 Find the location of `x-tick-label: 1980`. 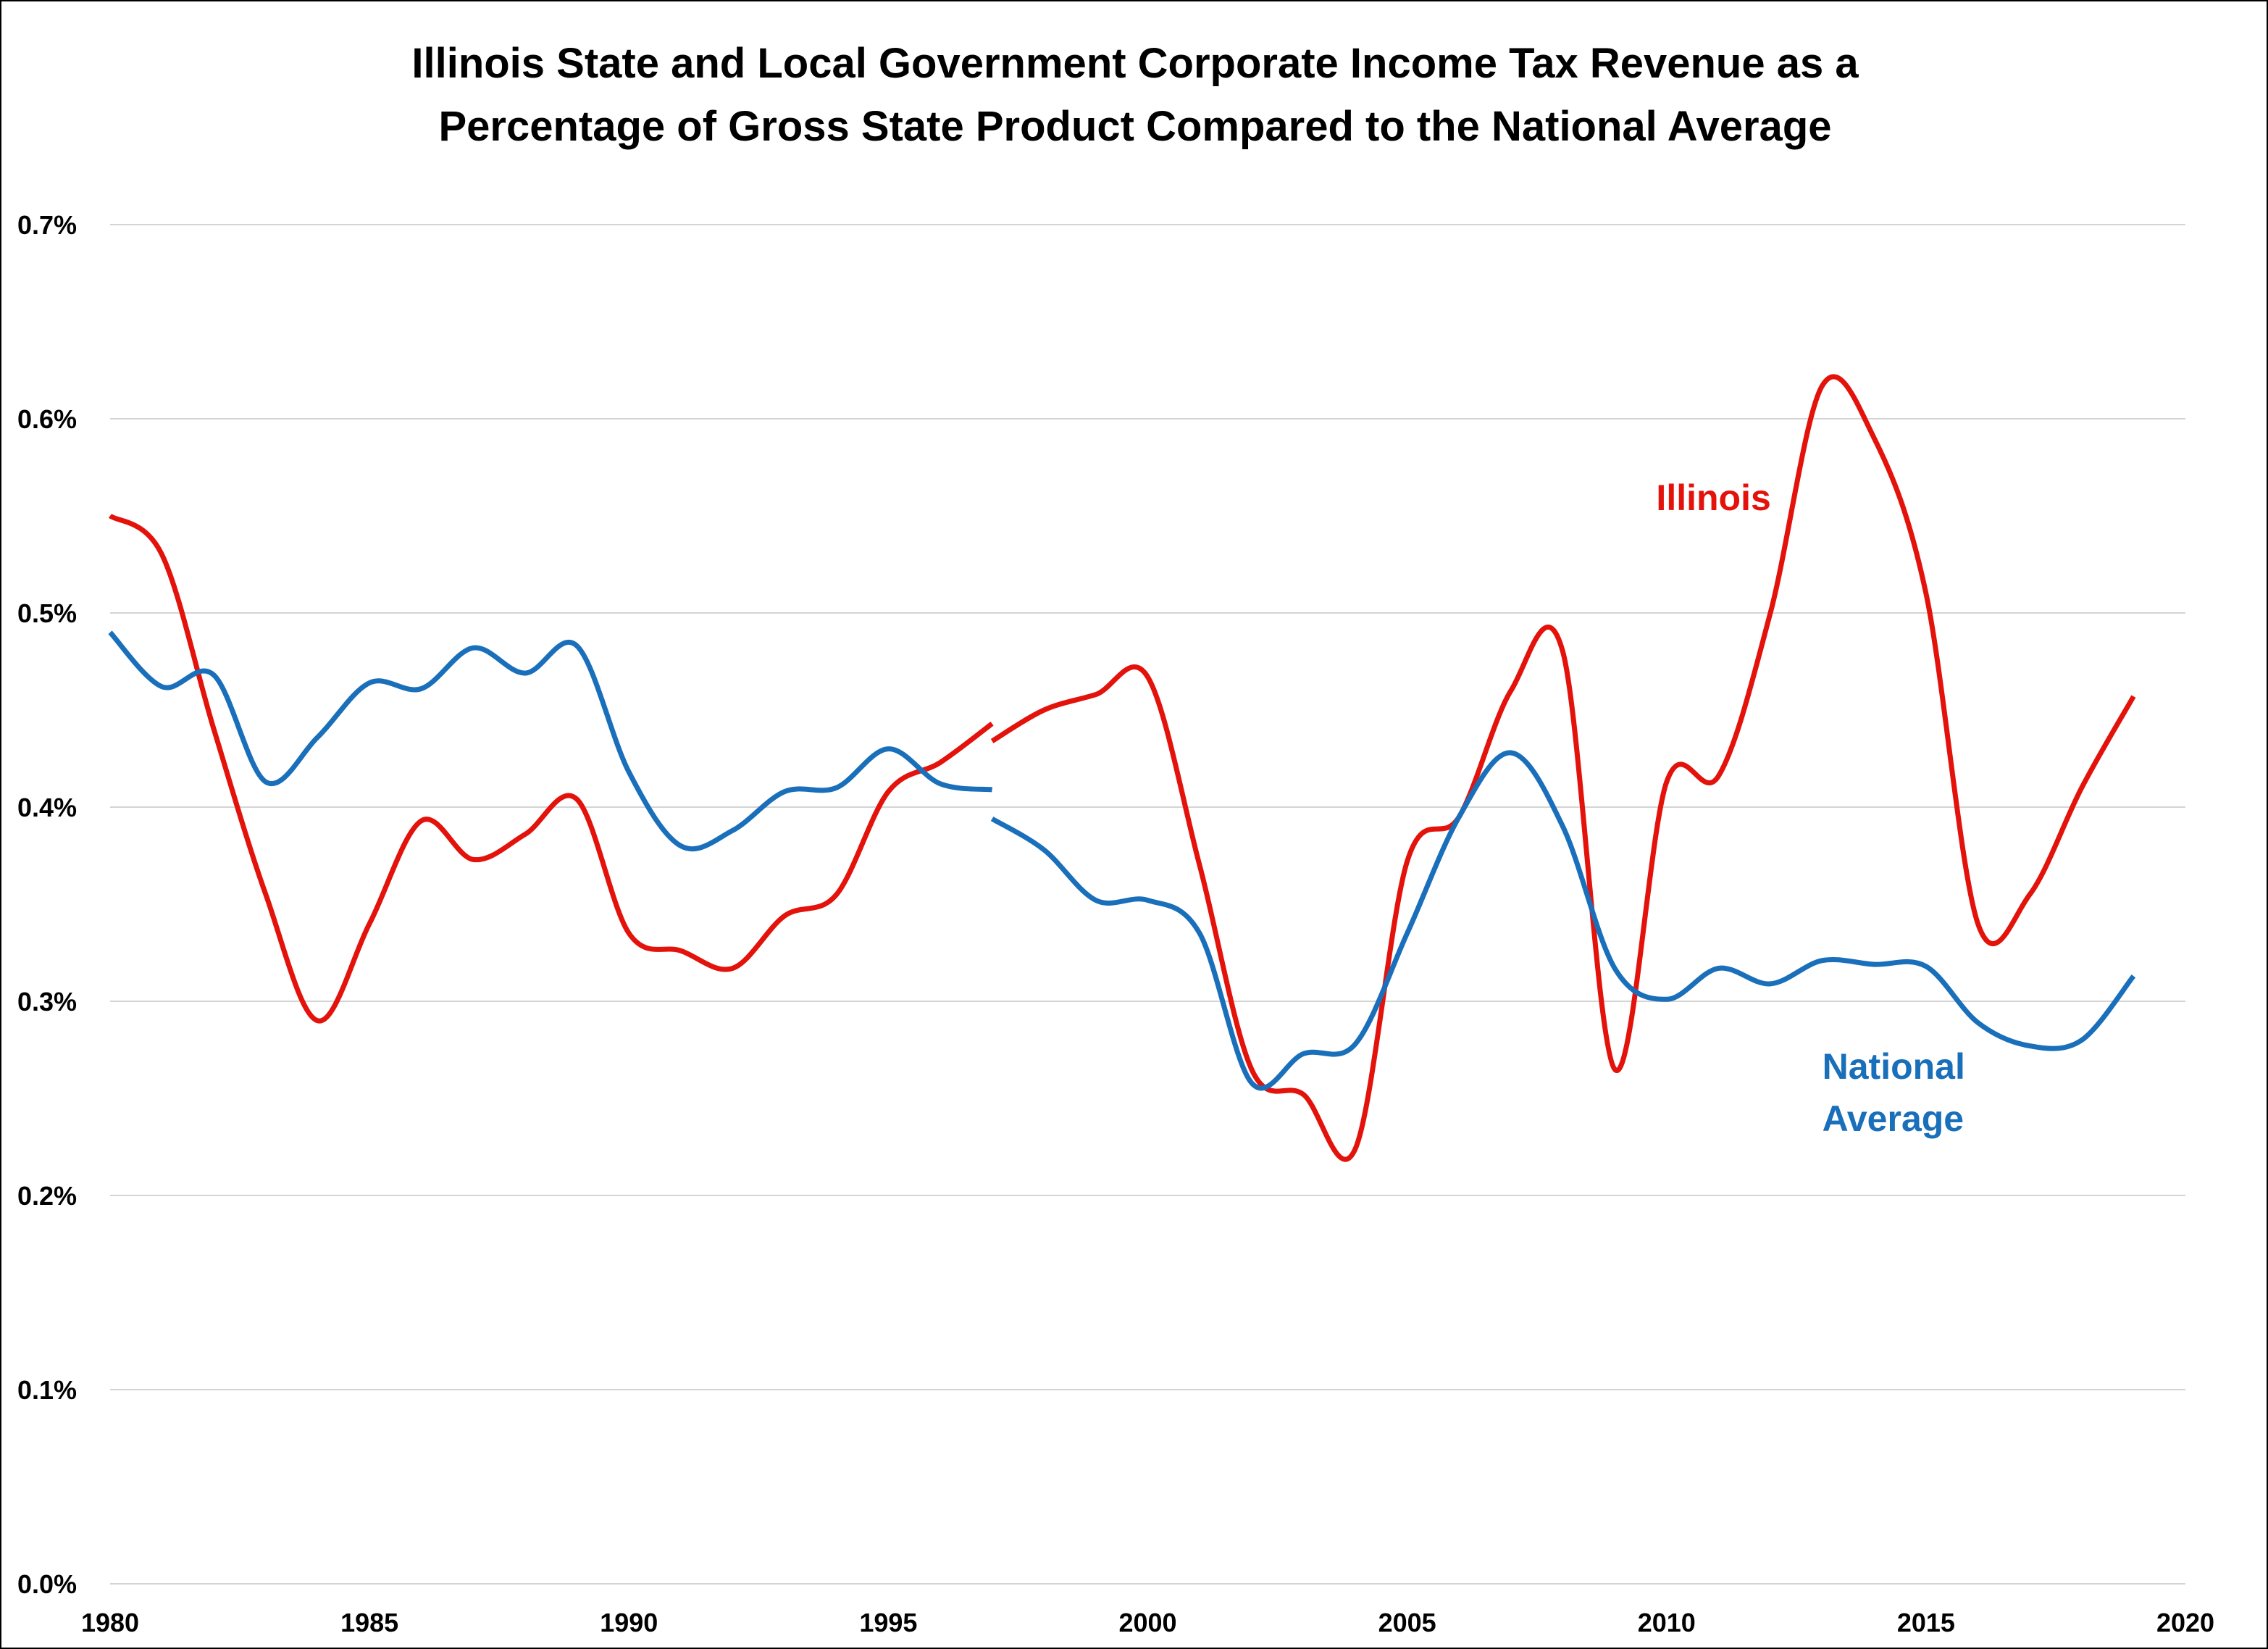

x-tick-label: 1980 is located at coordinates (110, 1622).